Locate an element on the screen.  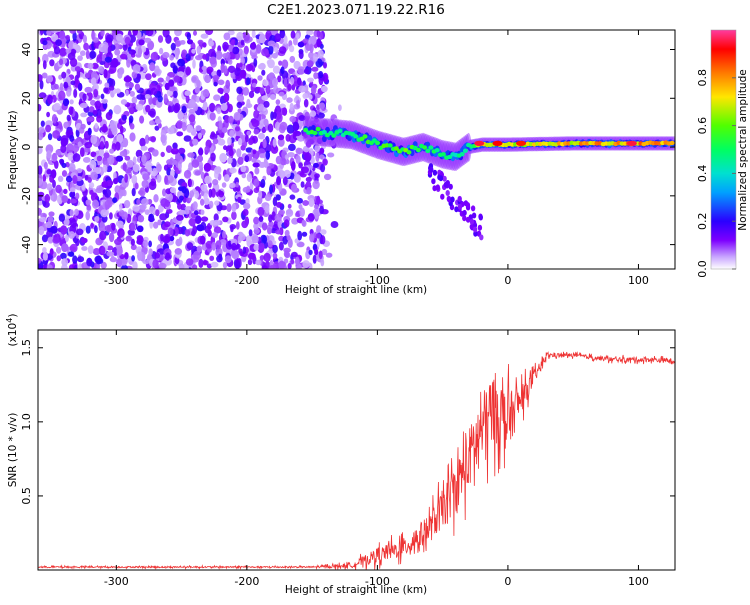
colorbar-gradient is located at coordinates (723, 149).